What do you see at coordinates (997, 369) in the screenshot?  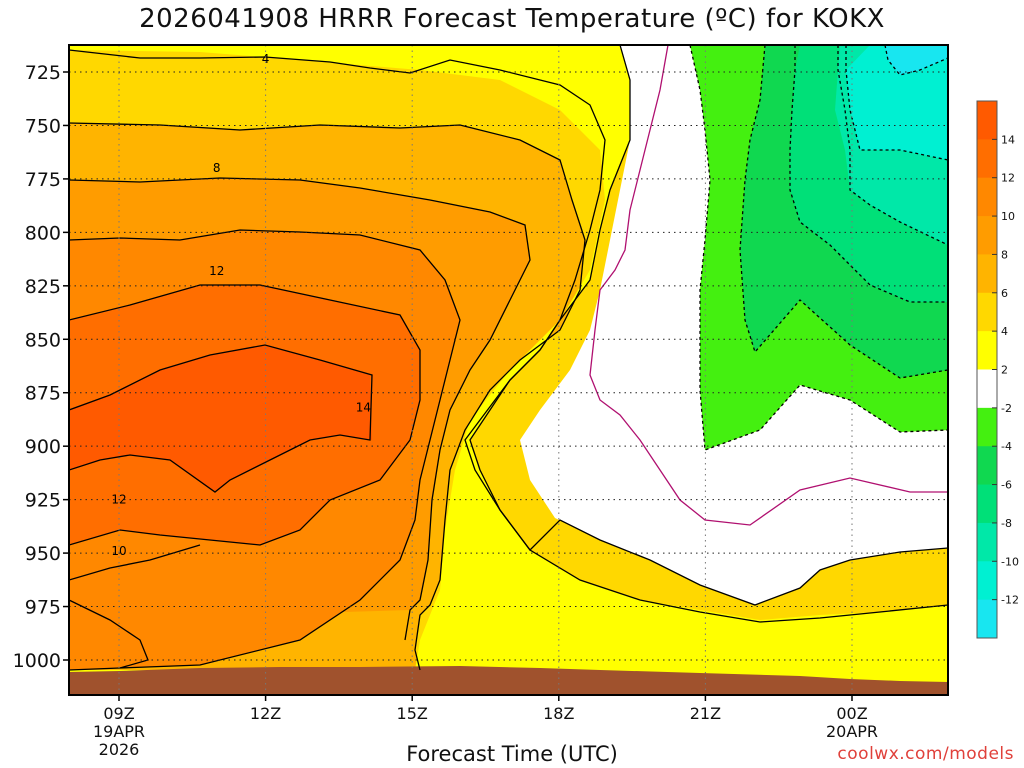 I see `colorbar: -12 -10 -8 -6 -4 -2 2 4 6 8 10 12 14` at bounding box center [997, 369].